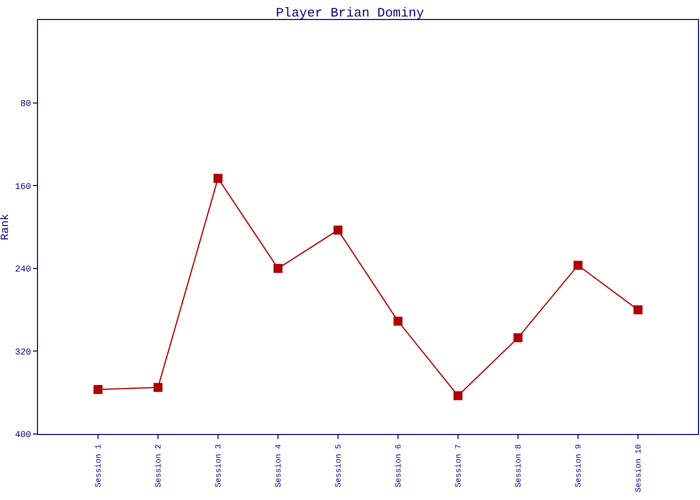 This screenshot has height=500, width=700. What do you see at coordinates (23, 352) in the screenshot?
I see `y-tick-label: 320` at bounding box center [23, 352].